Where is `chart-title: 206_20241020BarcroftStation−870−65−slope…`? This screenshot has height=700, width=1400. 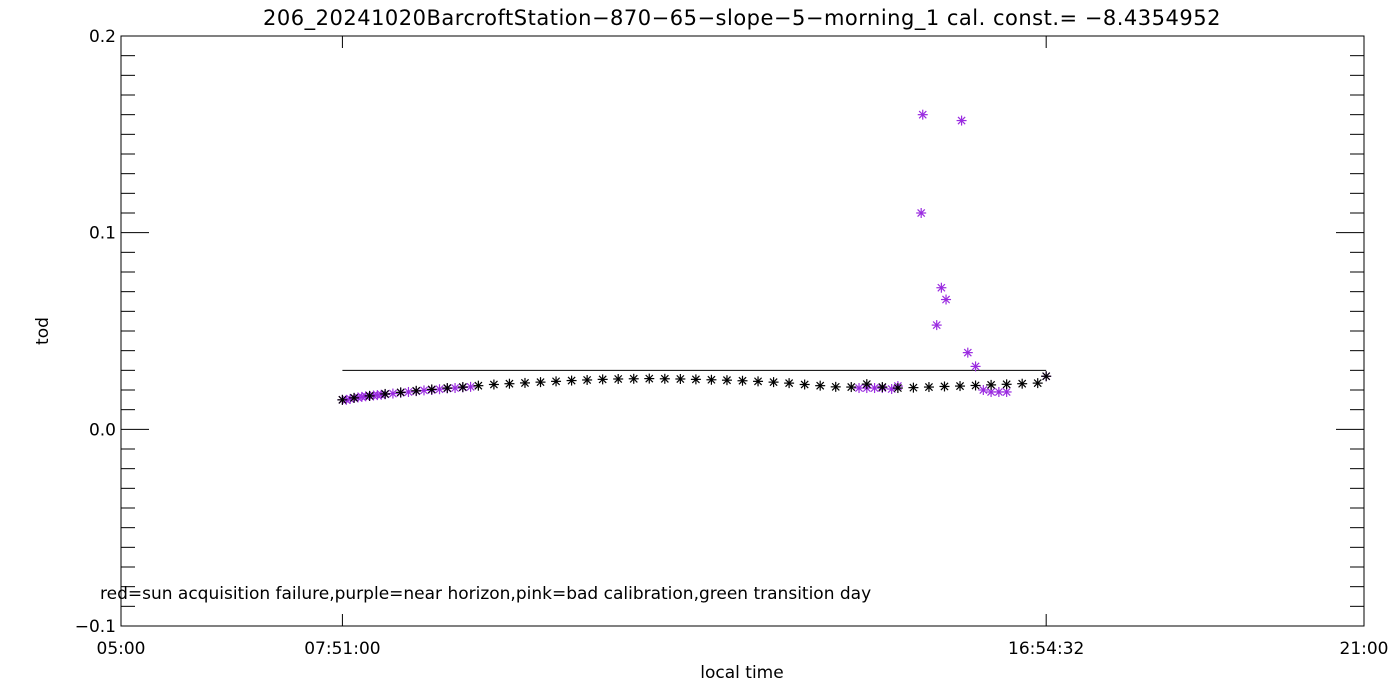
chart-title: 206_20241020BarcroftStation−870−65−slope… is located at coordinates (742, 18).